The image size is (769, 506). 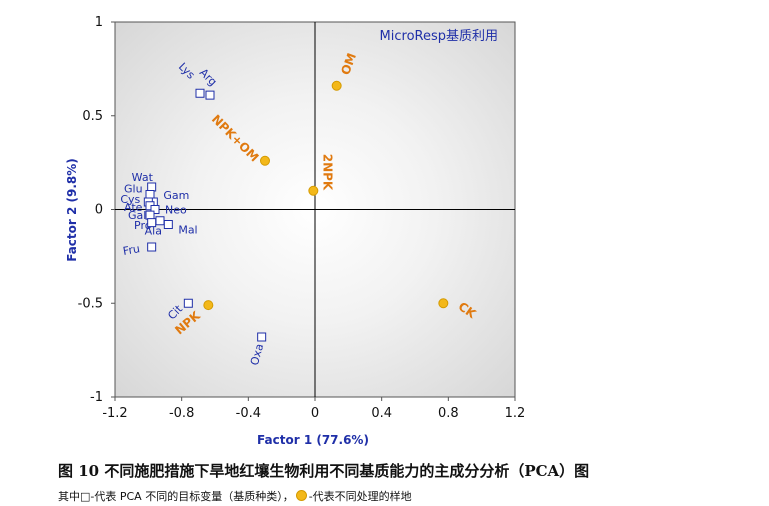 I want to click on substrate-point-oxa, so click(x=262, y=337).